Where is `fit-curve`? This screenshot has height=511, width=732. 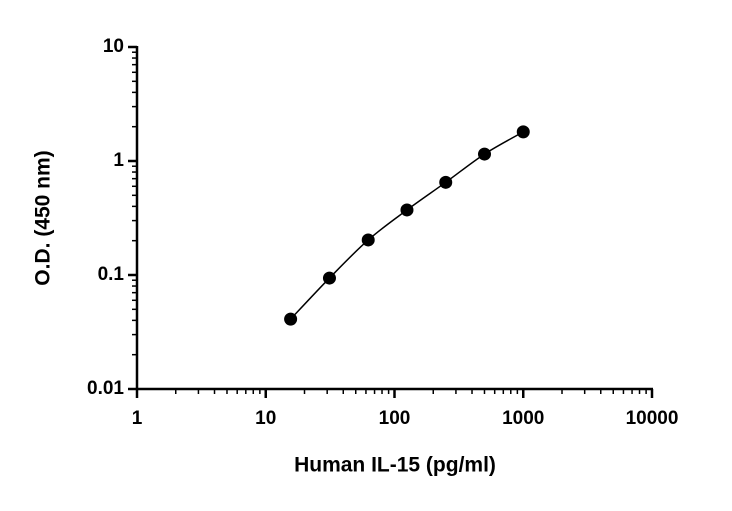 fit-curve is located at coordinates (407, 225).